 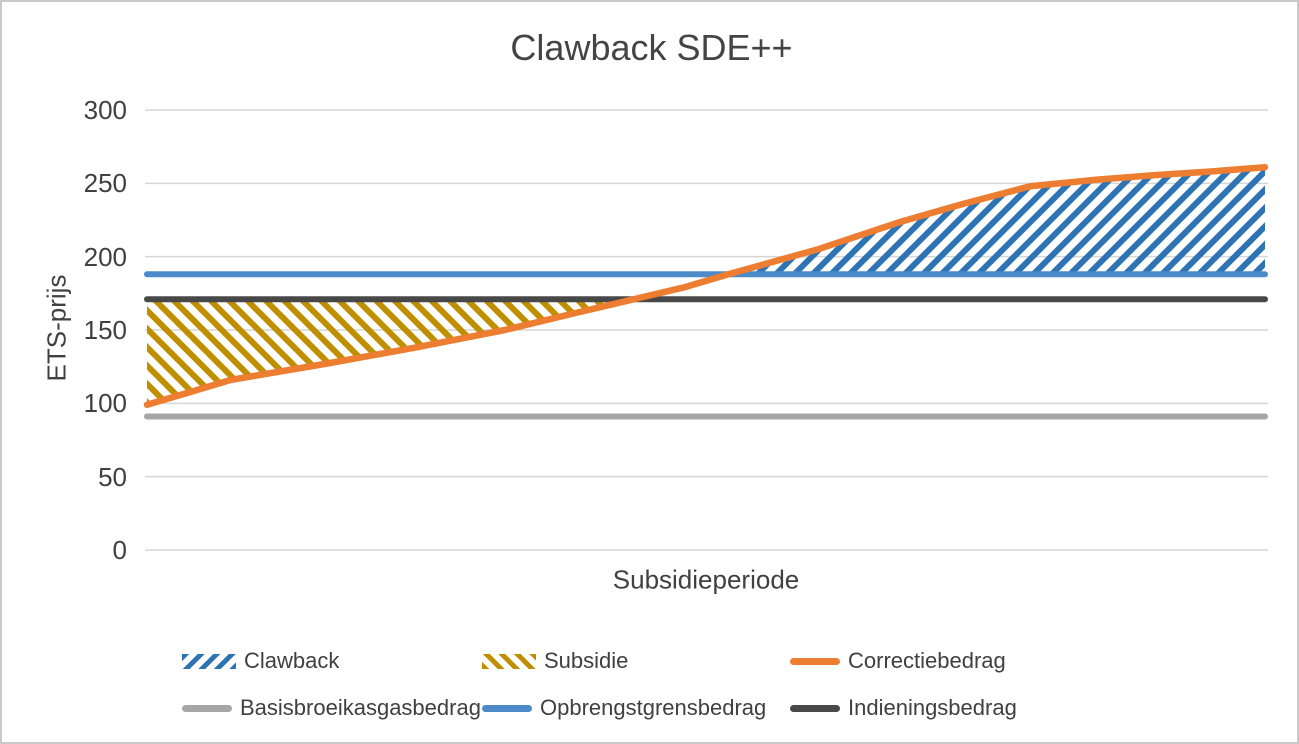 I want to click on line-orange-swatch, so click(x=815, y=661).